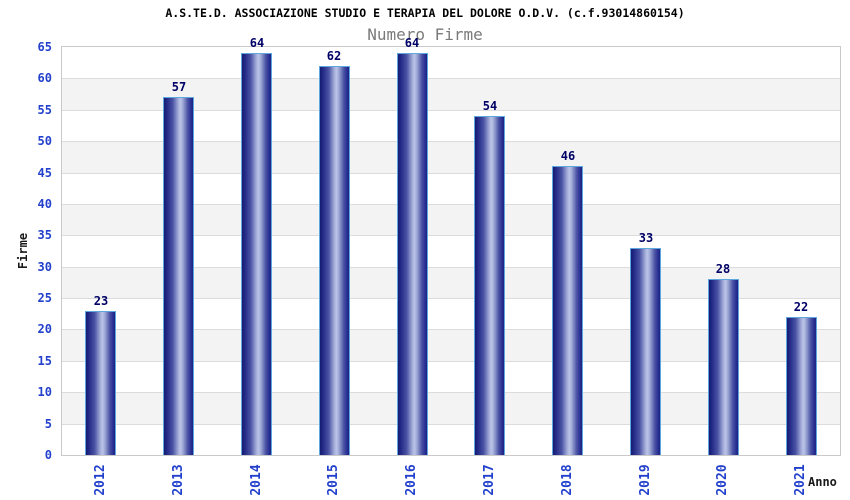 The height and width of the screenshot is (500, 850). Describe the element at coordinates (723, 269) in the screenshot. I see `bar-value-label: 28` at that location.